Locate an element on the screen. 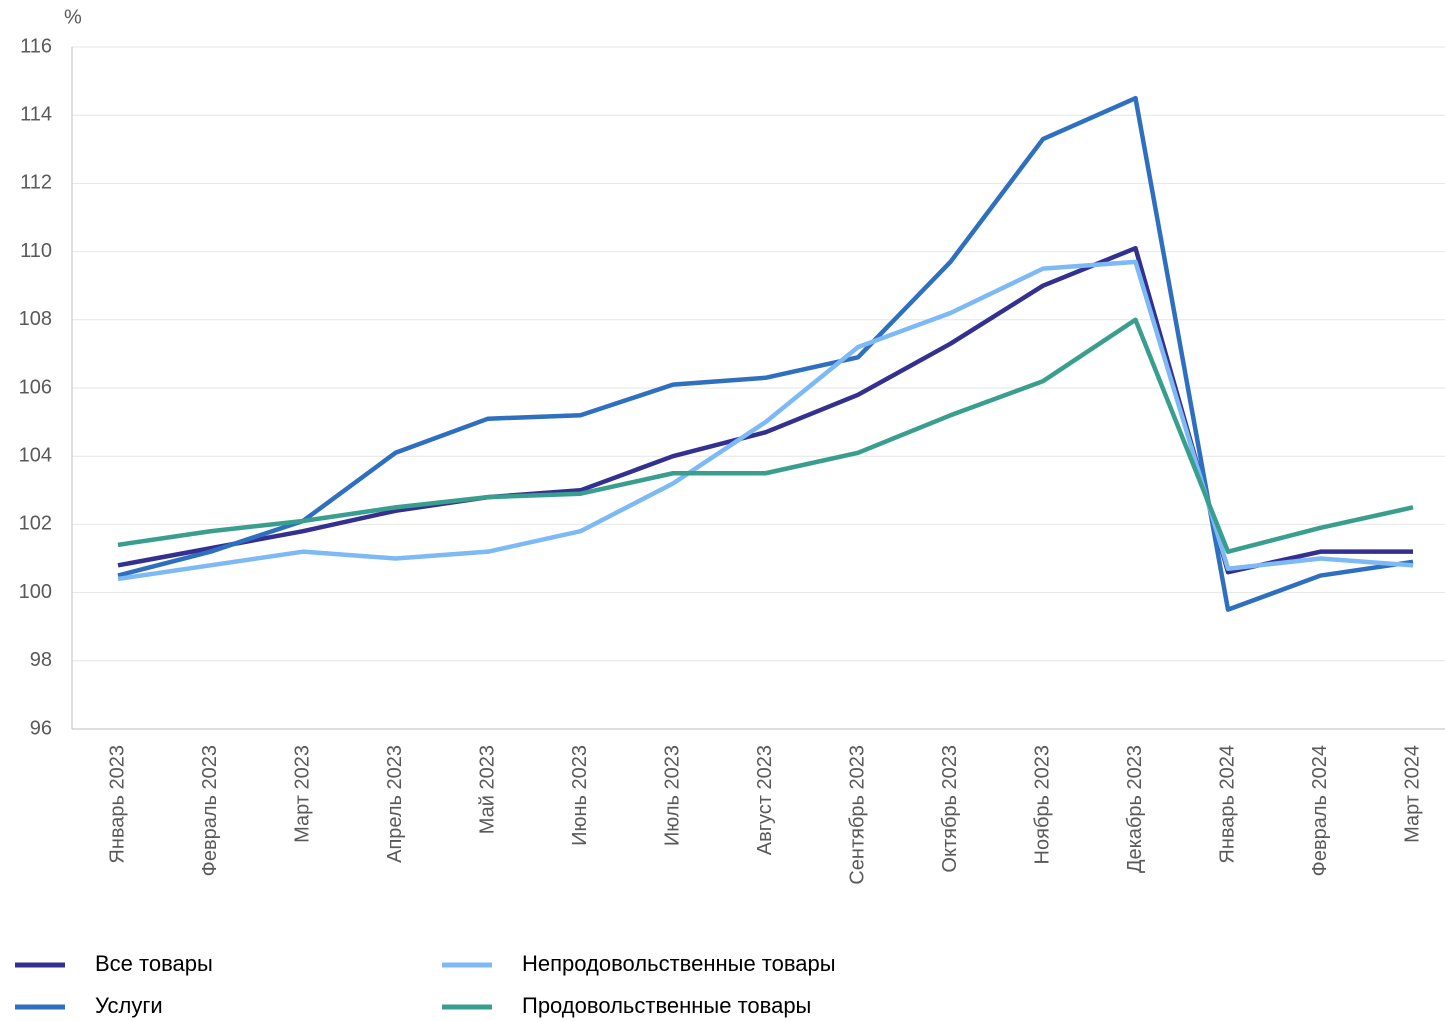 This screenshot has height=1021, width=1445. y-tick-label: 110 is located at coordinates (36, 251).